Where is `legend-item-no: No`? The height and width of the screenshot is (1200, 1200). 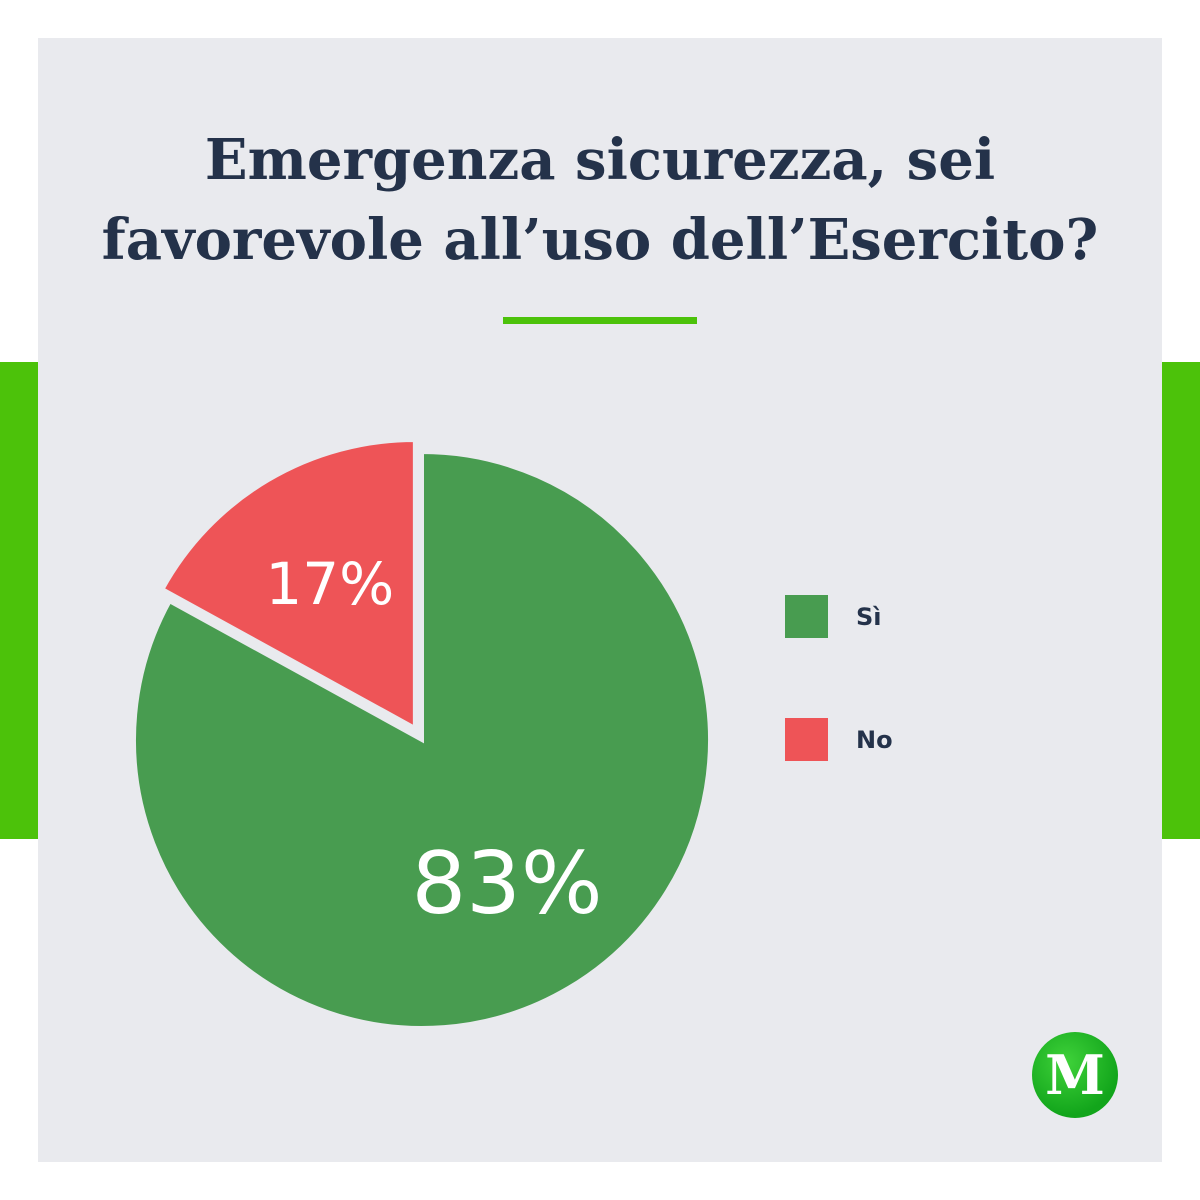 legend-item-no: No is located at coordinates (885, 739).